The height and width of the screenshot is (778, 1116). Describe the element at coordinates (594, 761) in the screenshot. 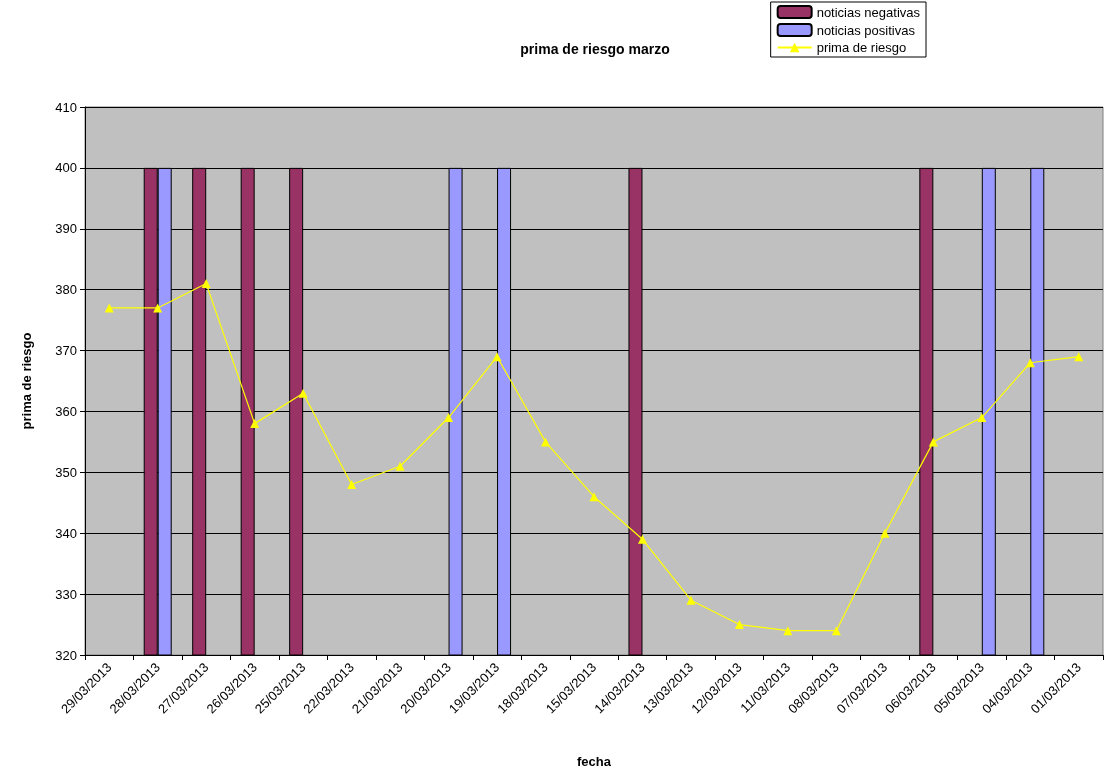

I see `x-axis-title: fecha` at that location.